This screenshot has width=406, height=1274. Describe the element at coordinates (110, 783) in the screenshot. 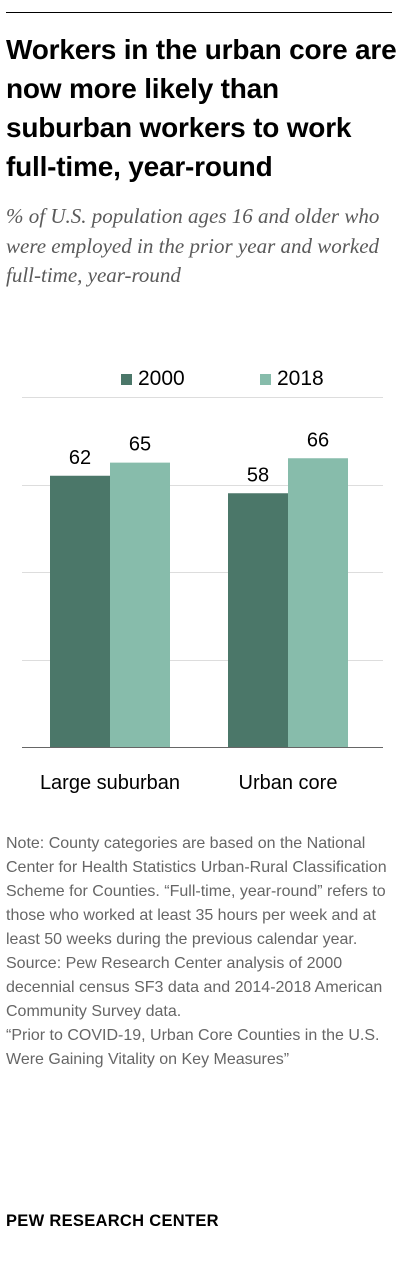

I see `category-label-large-suburban: Large suburban` at that location.